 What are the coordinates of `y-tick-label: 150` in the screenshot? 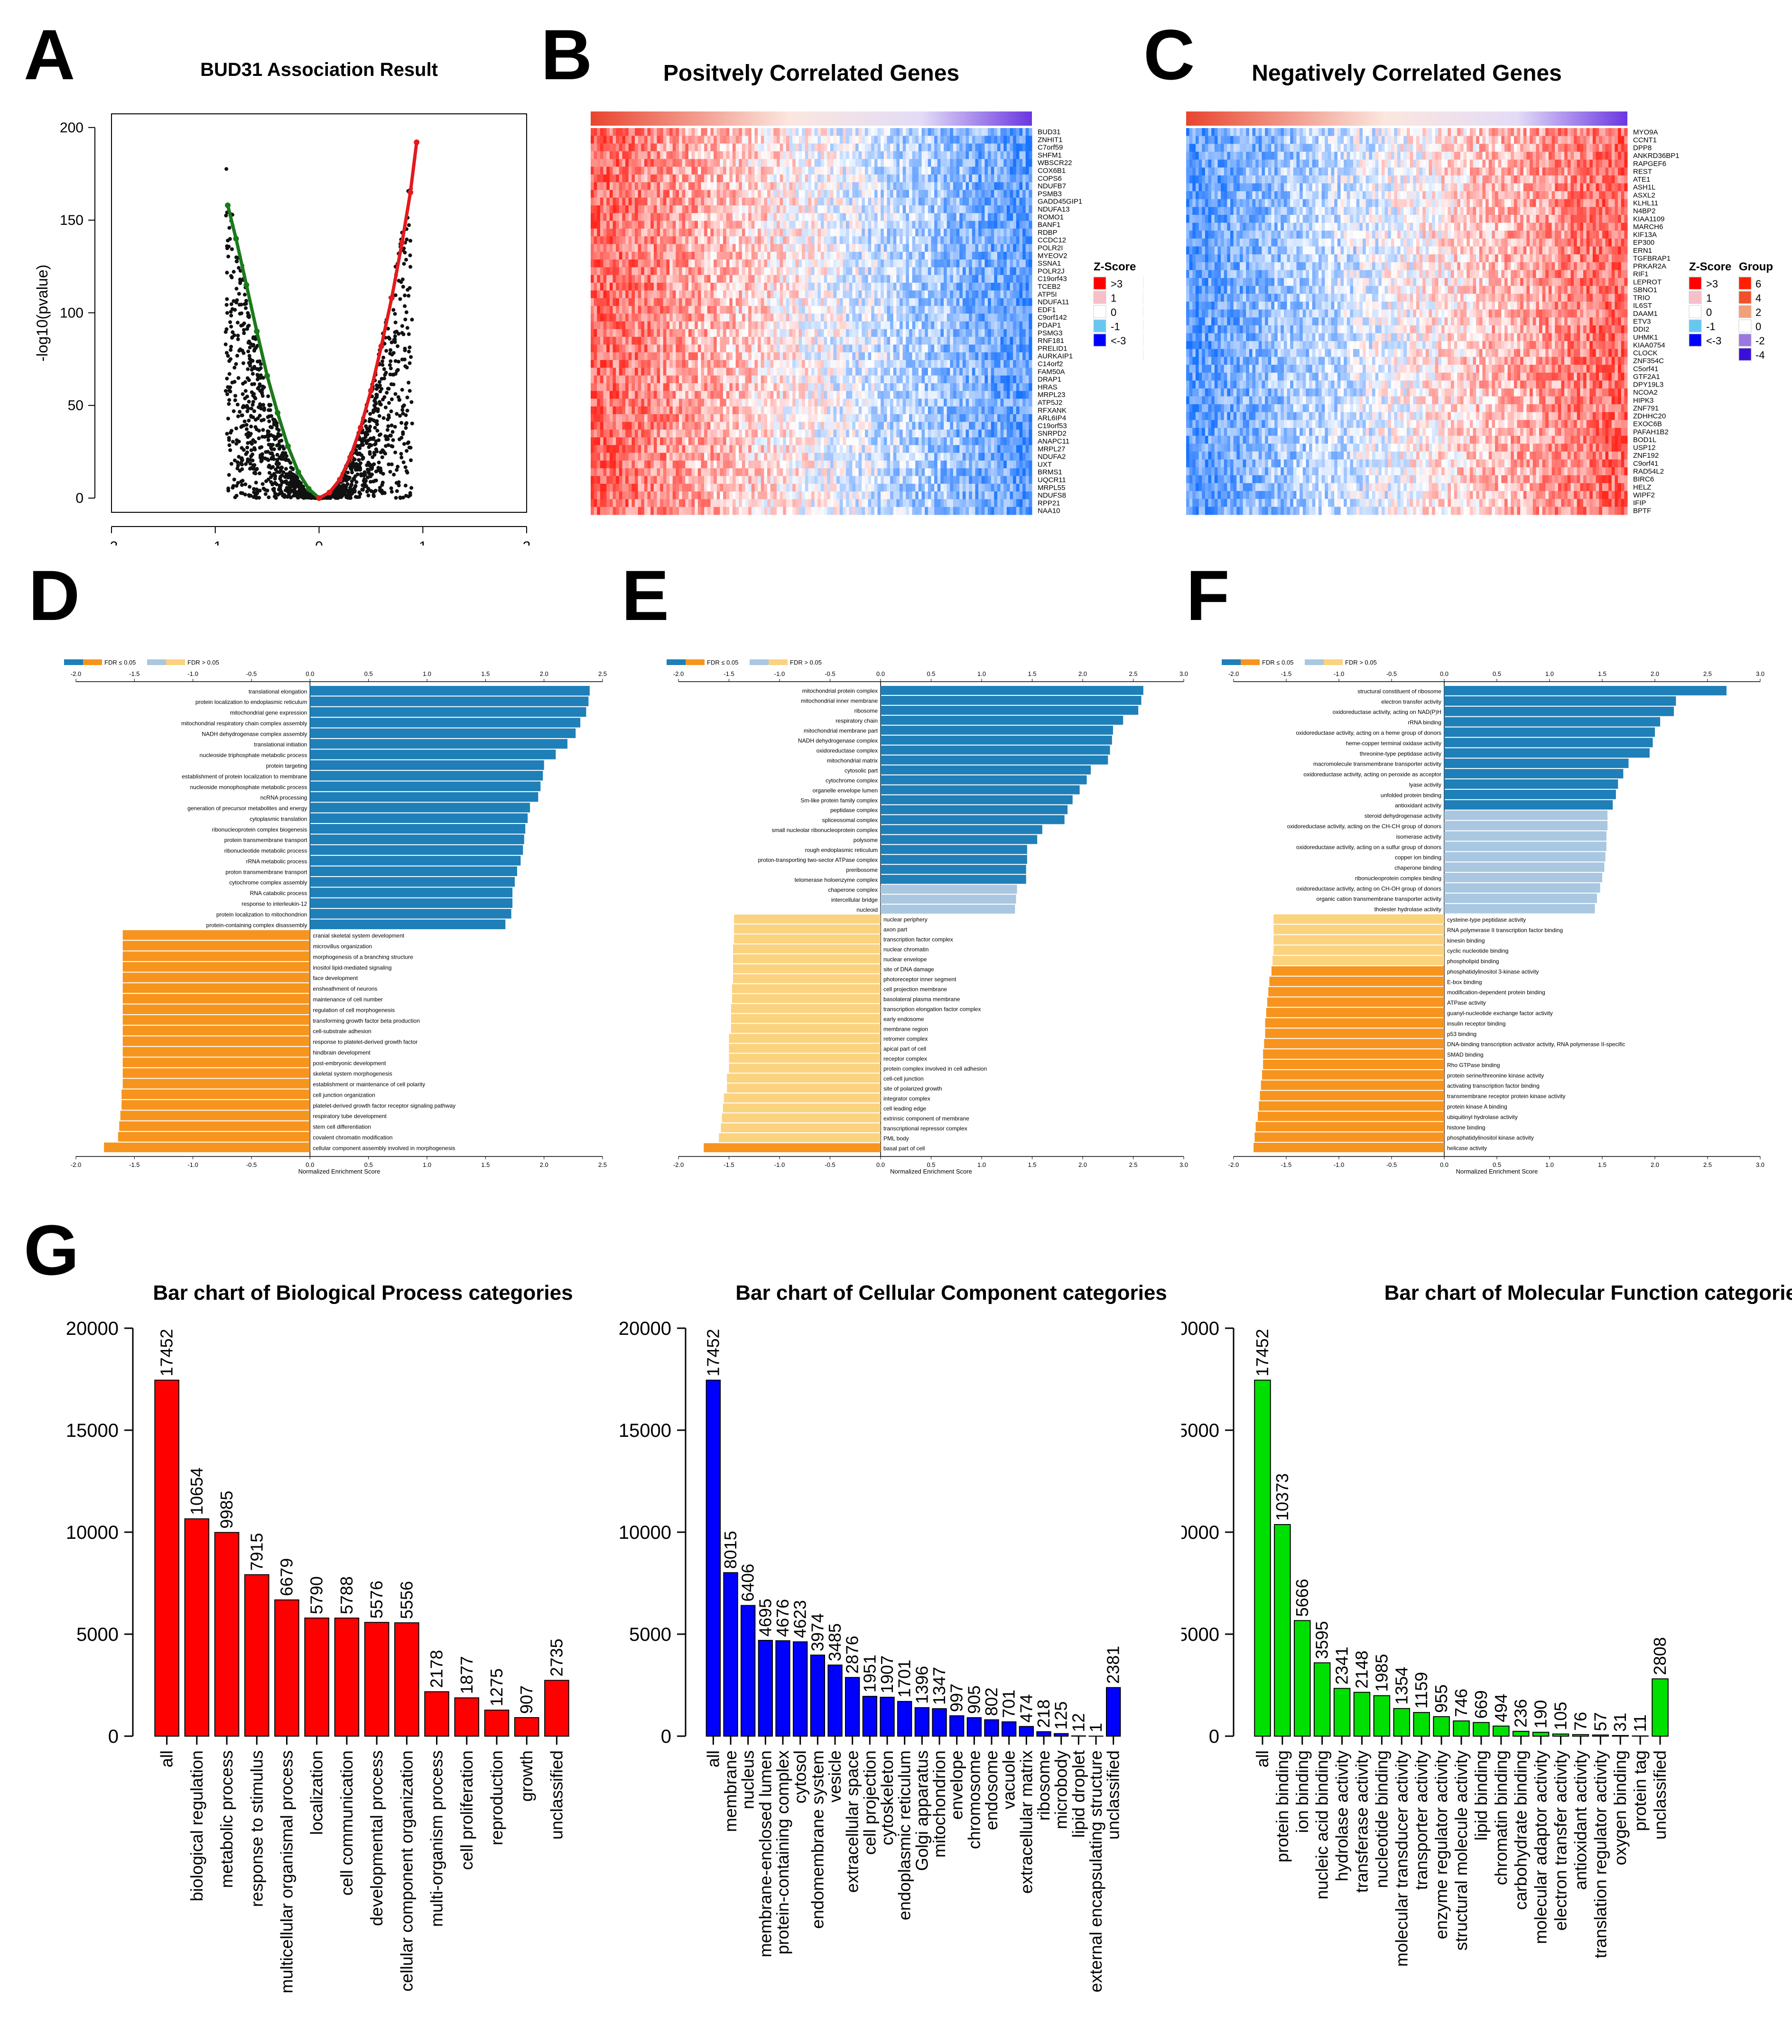 It's located at (72, 220).